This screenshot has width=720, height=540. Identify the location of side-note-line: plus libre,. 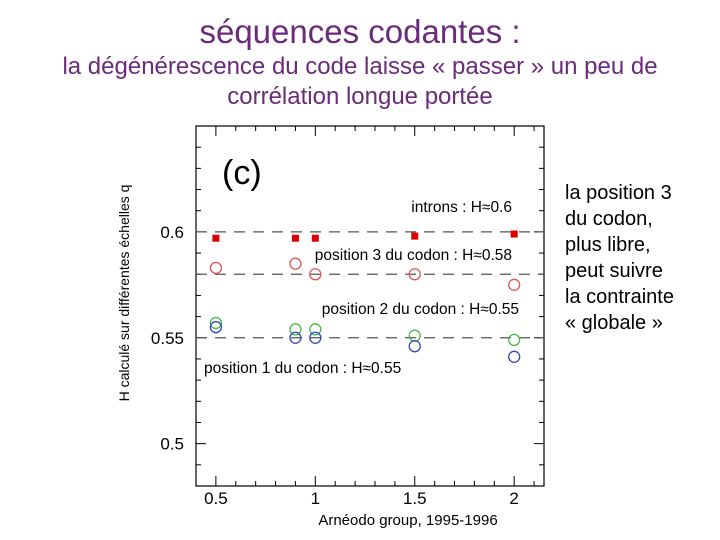
(608, 245).